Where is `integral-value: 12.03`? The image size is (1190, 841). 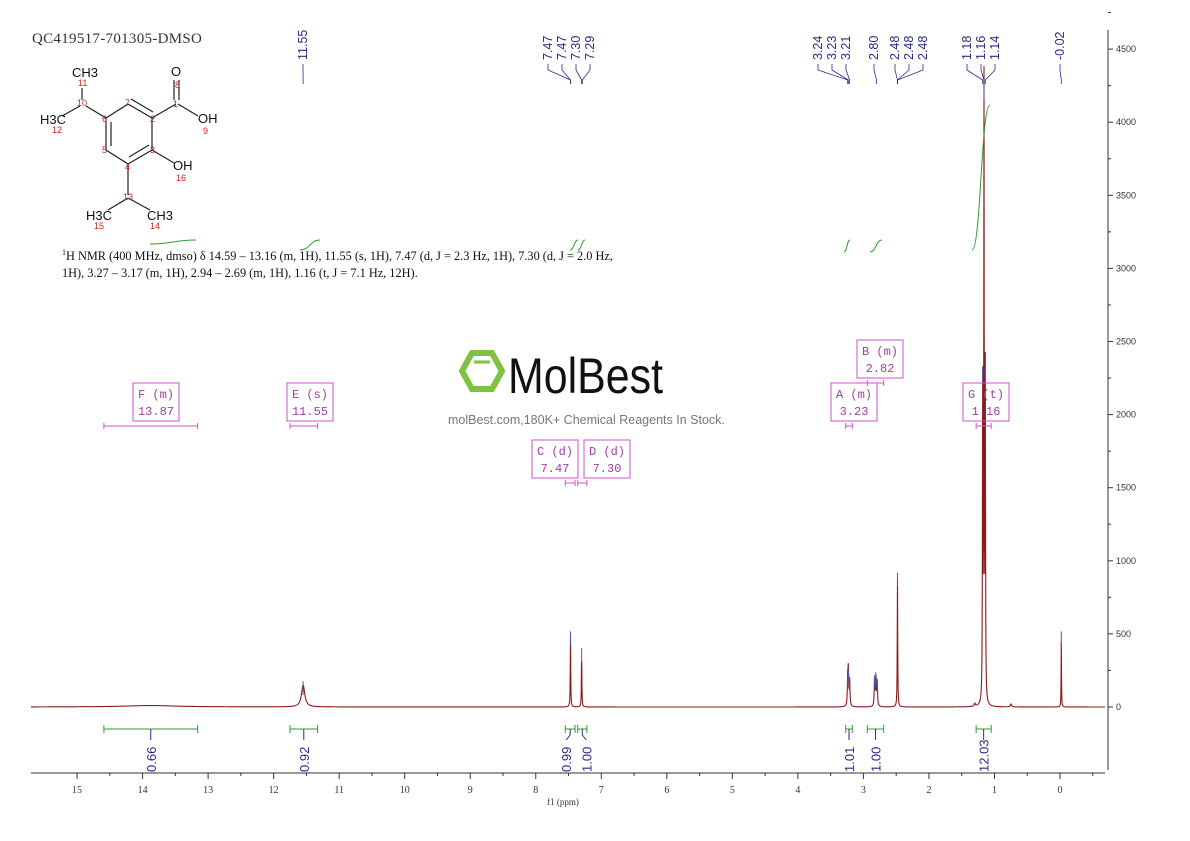
integral-value: 12.03 is located at coordinates (984, 755).